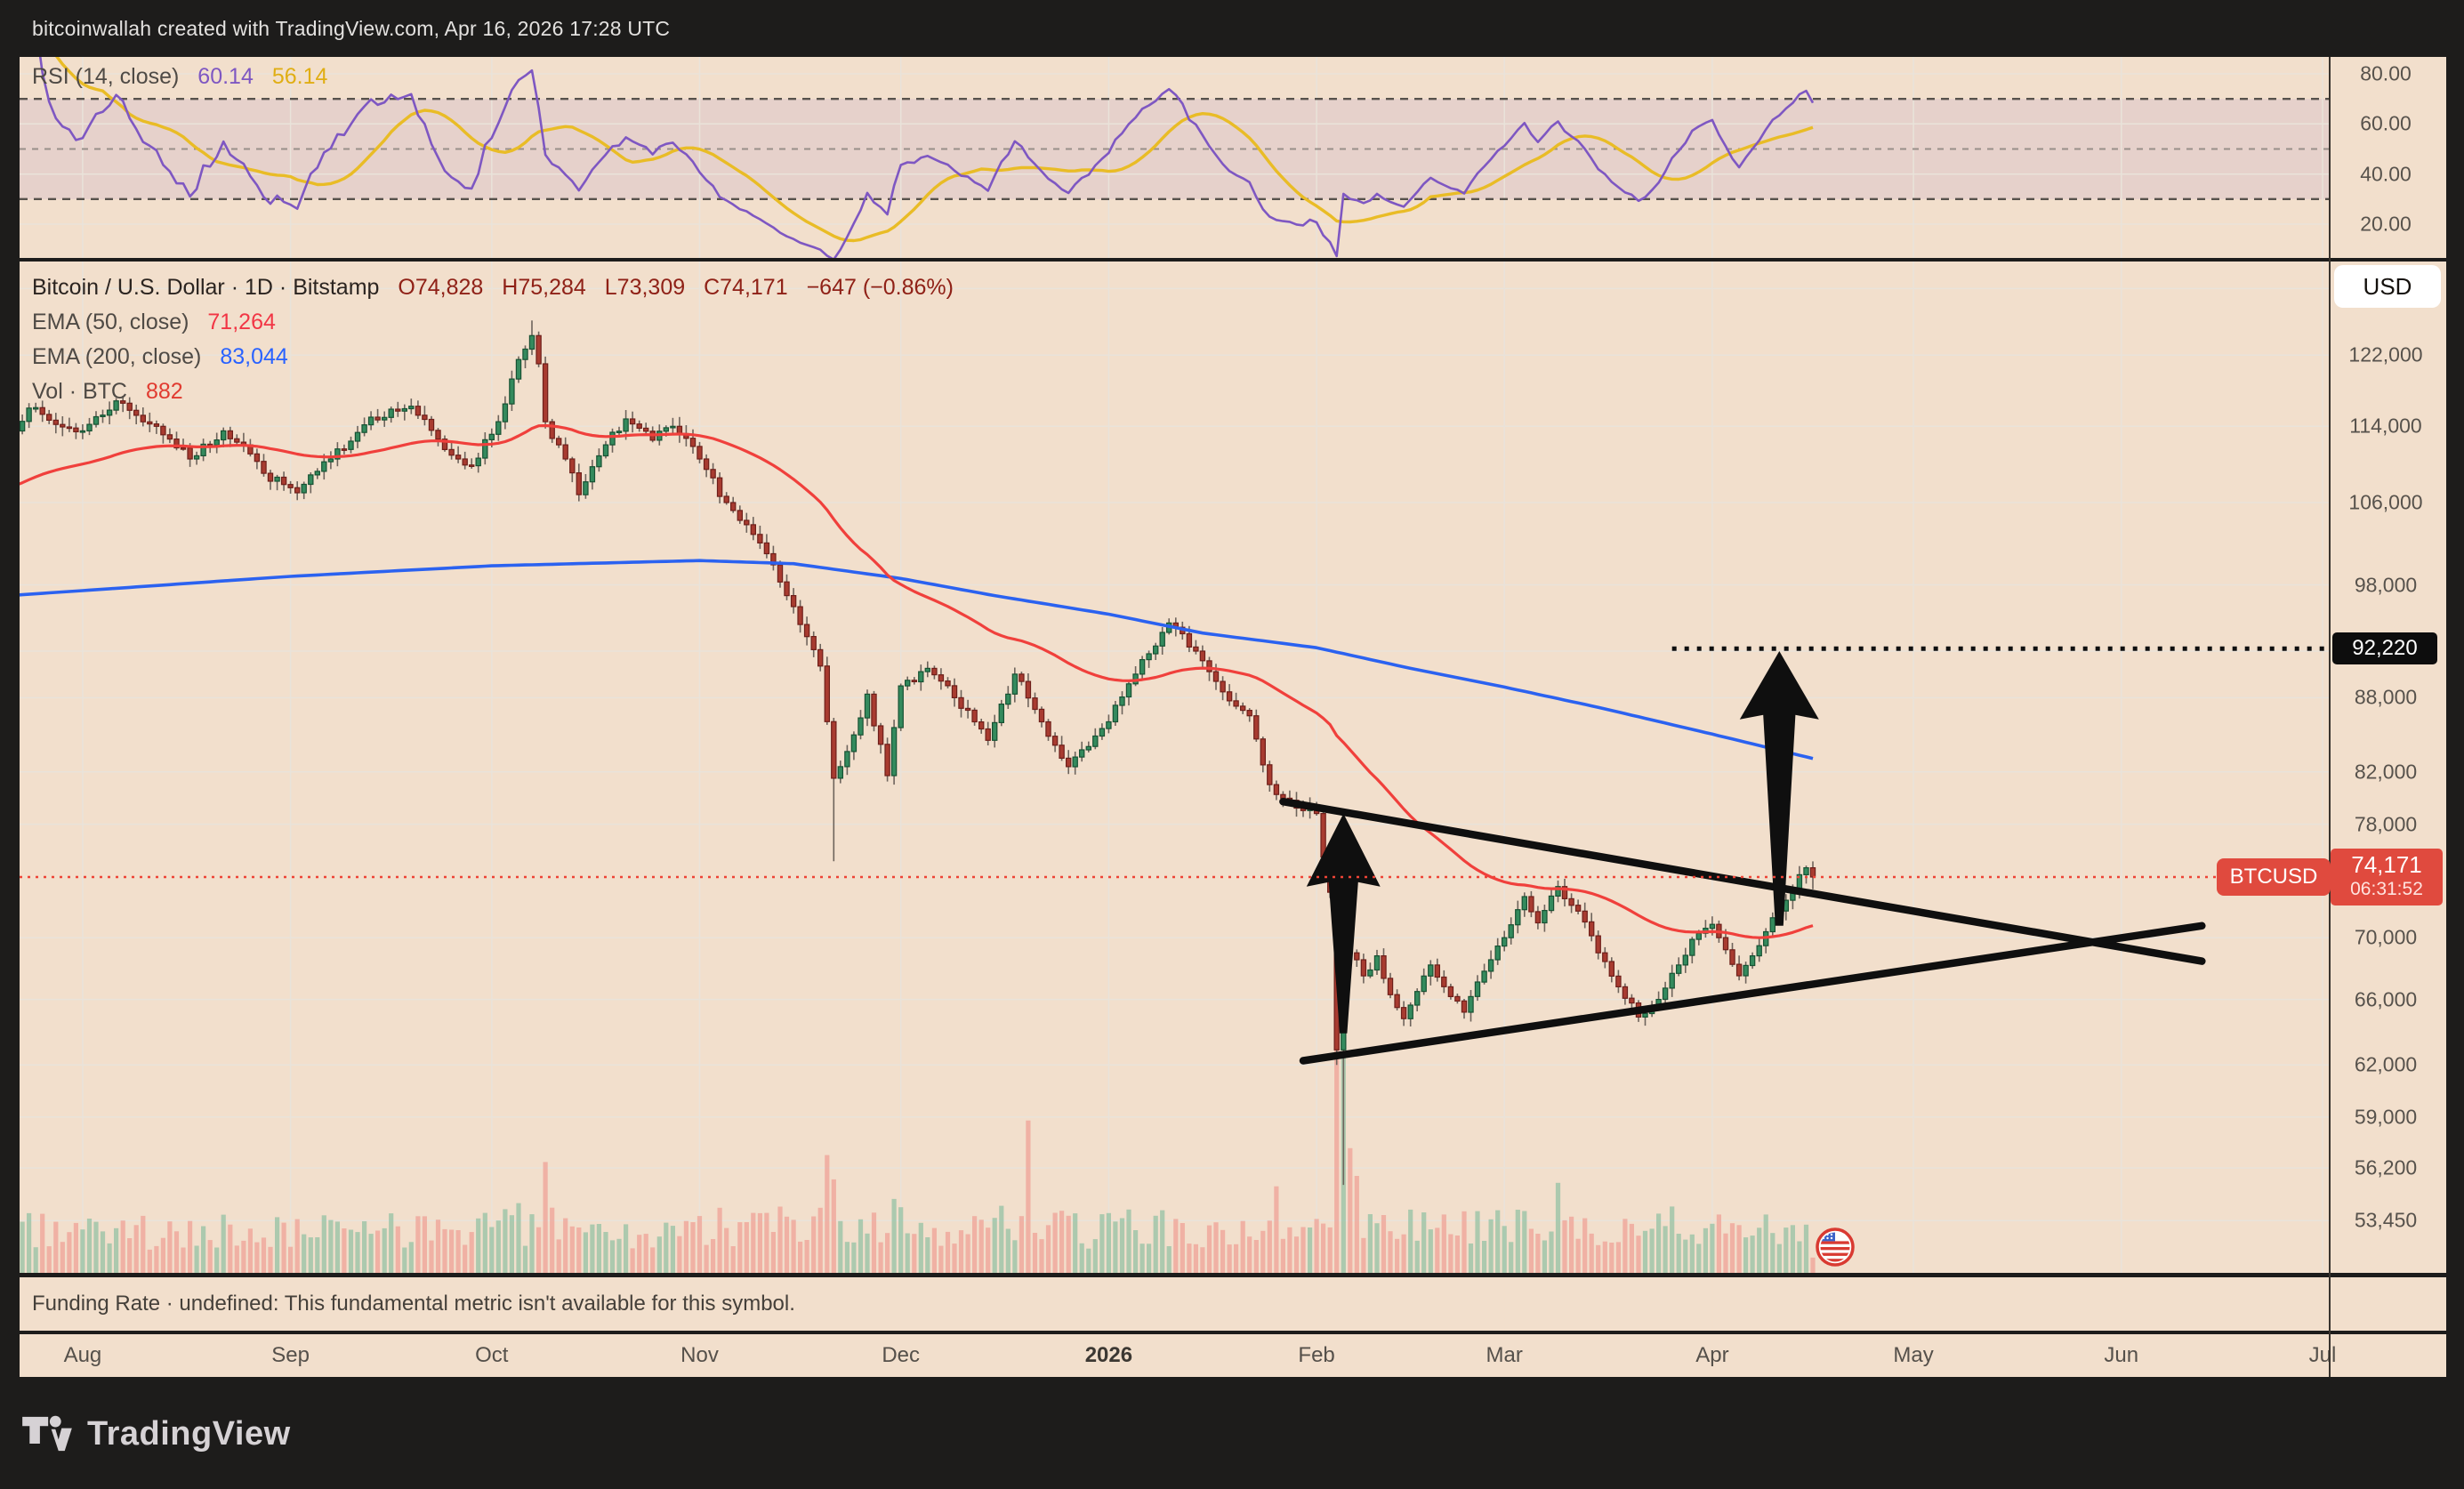 This screenshot has width=2464, height=1489. I want to click on time-axis-label: 2026, so click(1108, 1355).